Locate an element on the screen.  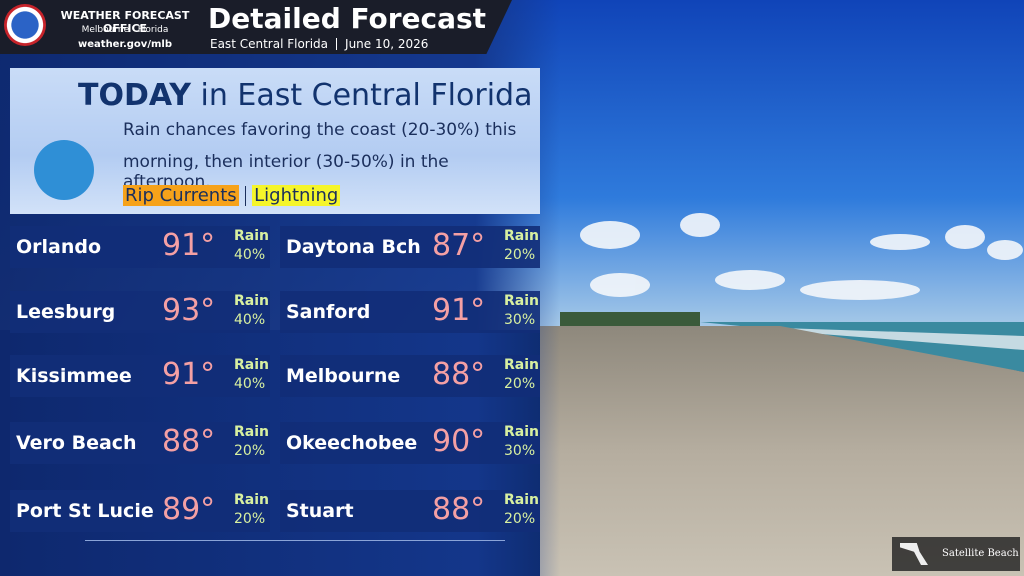
photo-caption: Satellite Beach is located at coordinates (956, 554).